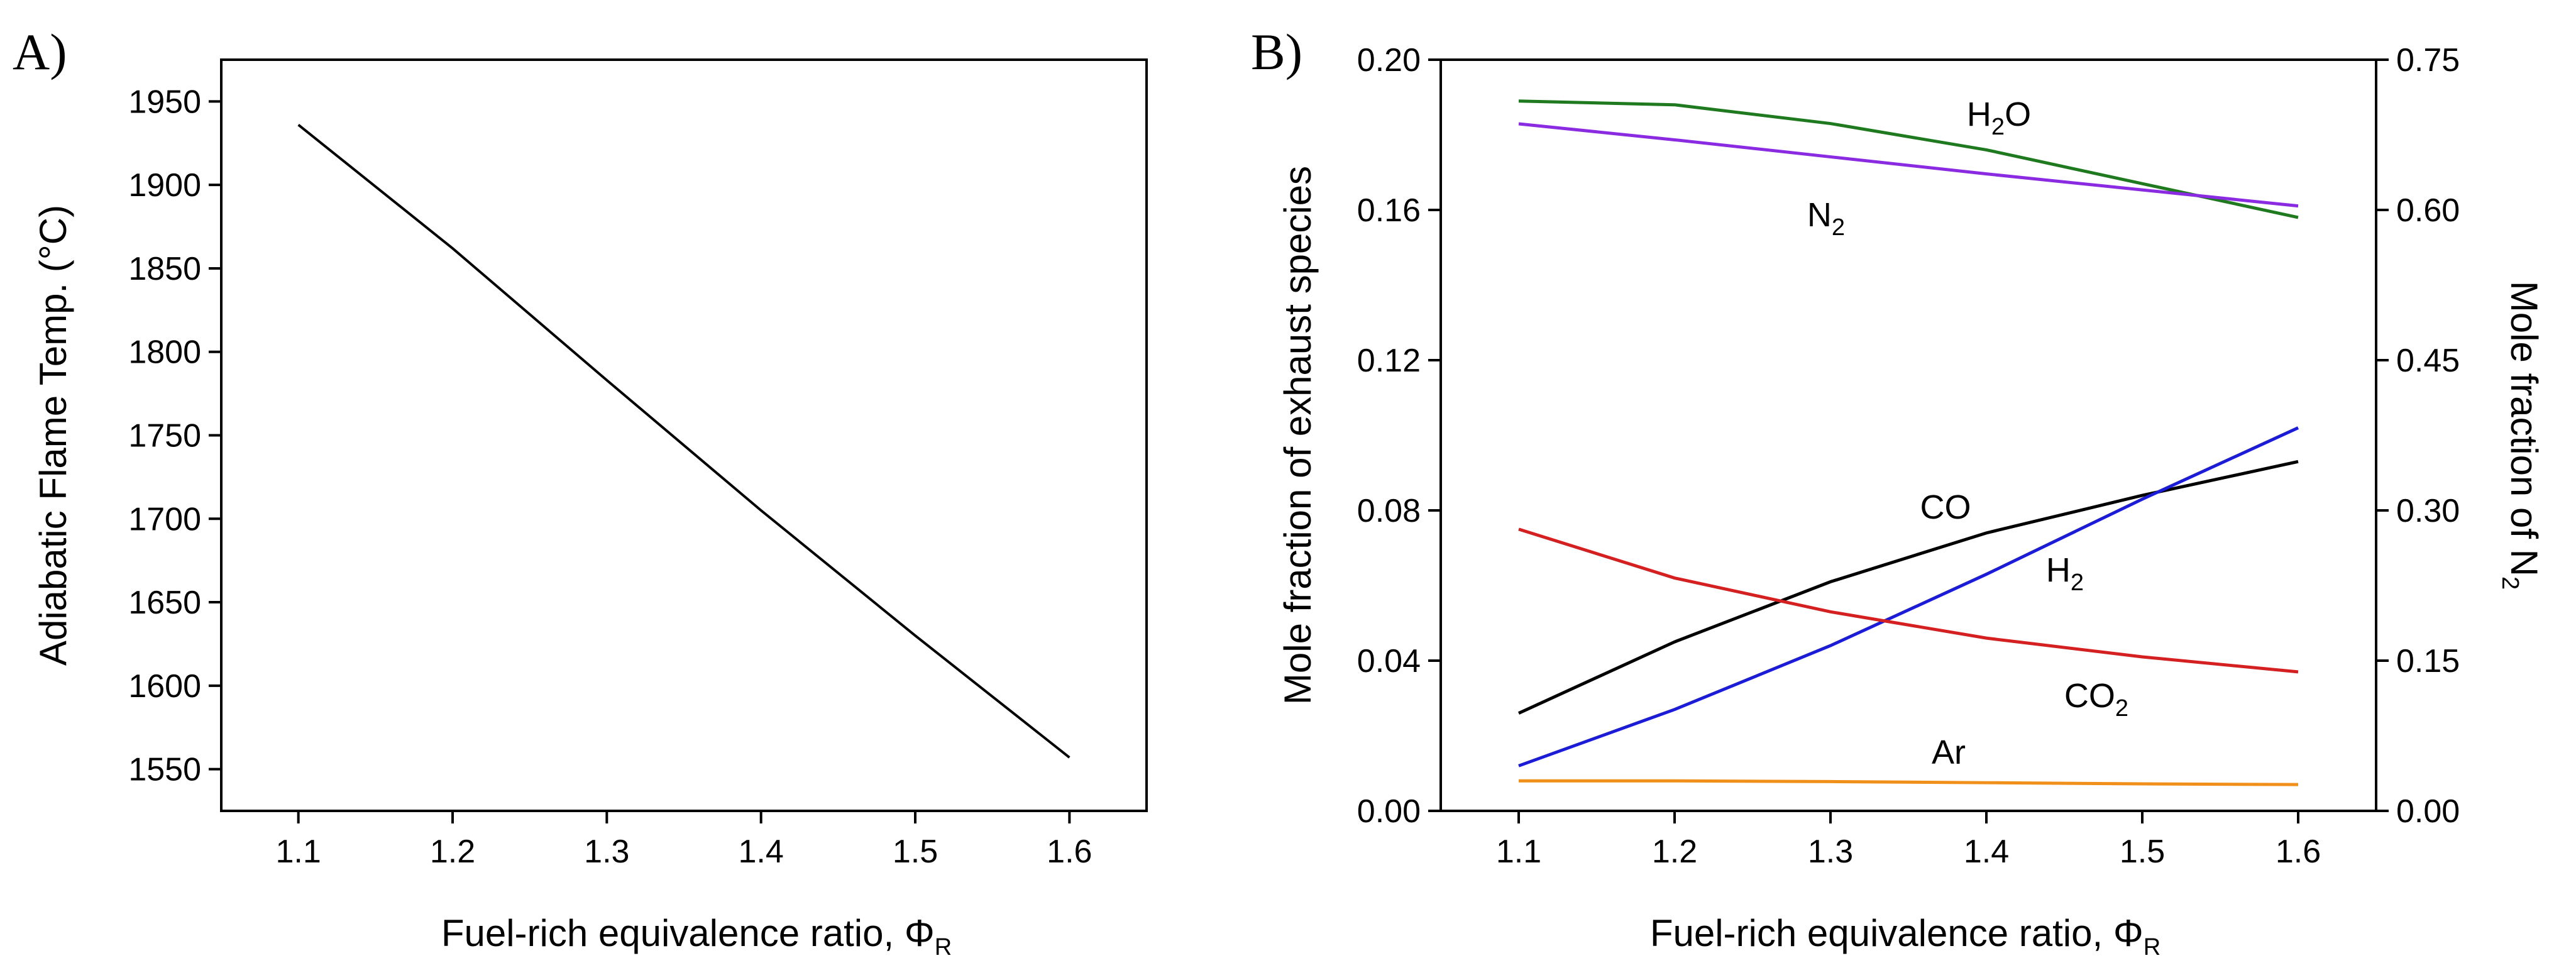 The height and width of the screenshot is (963, 2576). I want to click on y-right-tick-label: 0.75, so click(2428, 61).